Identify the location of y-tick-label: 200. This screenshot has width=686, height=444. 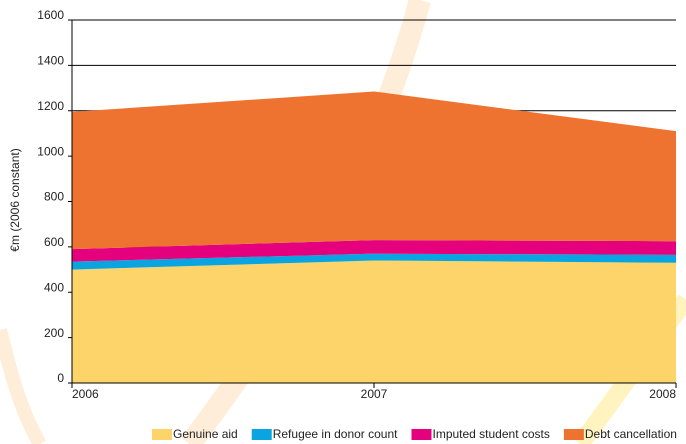
(54, 333).